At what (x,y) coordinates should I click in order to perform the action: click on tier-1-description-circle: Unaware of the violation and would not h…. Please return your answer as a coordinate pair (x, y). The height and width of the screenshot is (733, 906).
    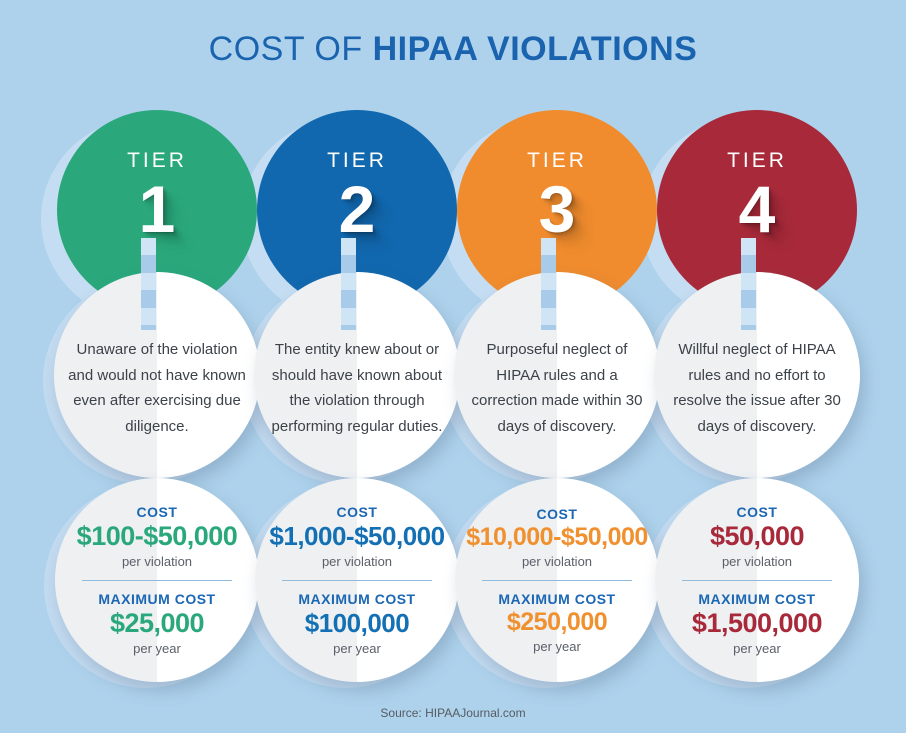
    Looking at the image, I should click on (157, 375).